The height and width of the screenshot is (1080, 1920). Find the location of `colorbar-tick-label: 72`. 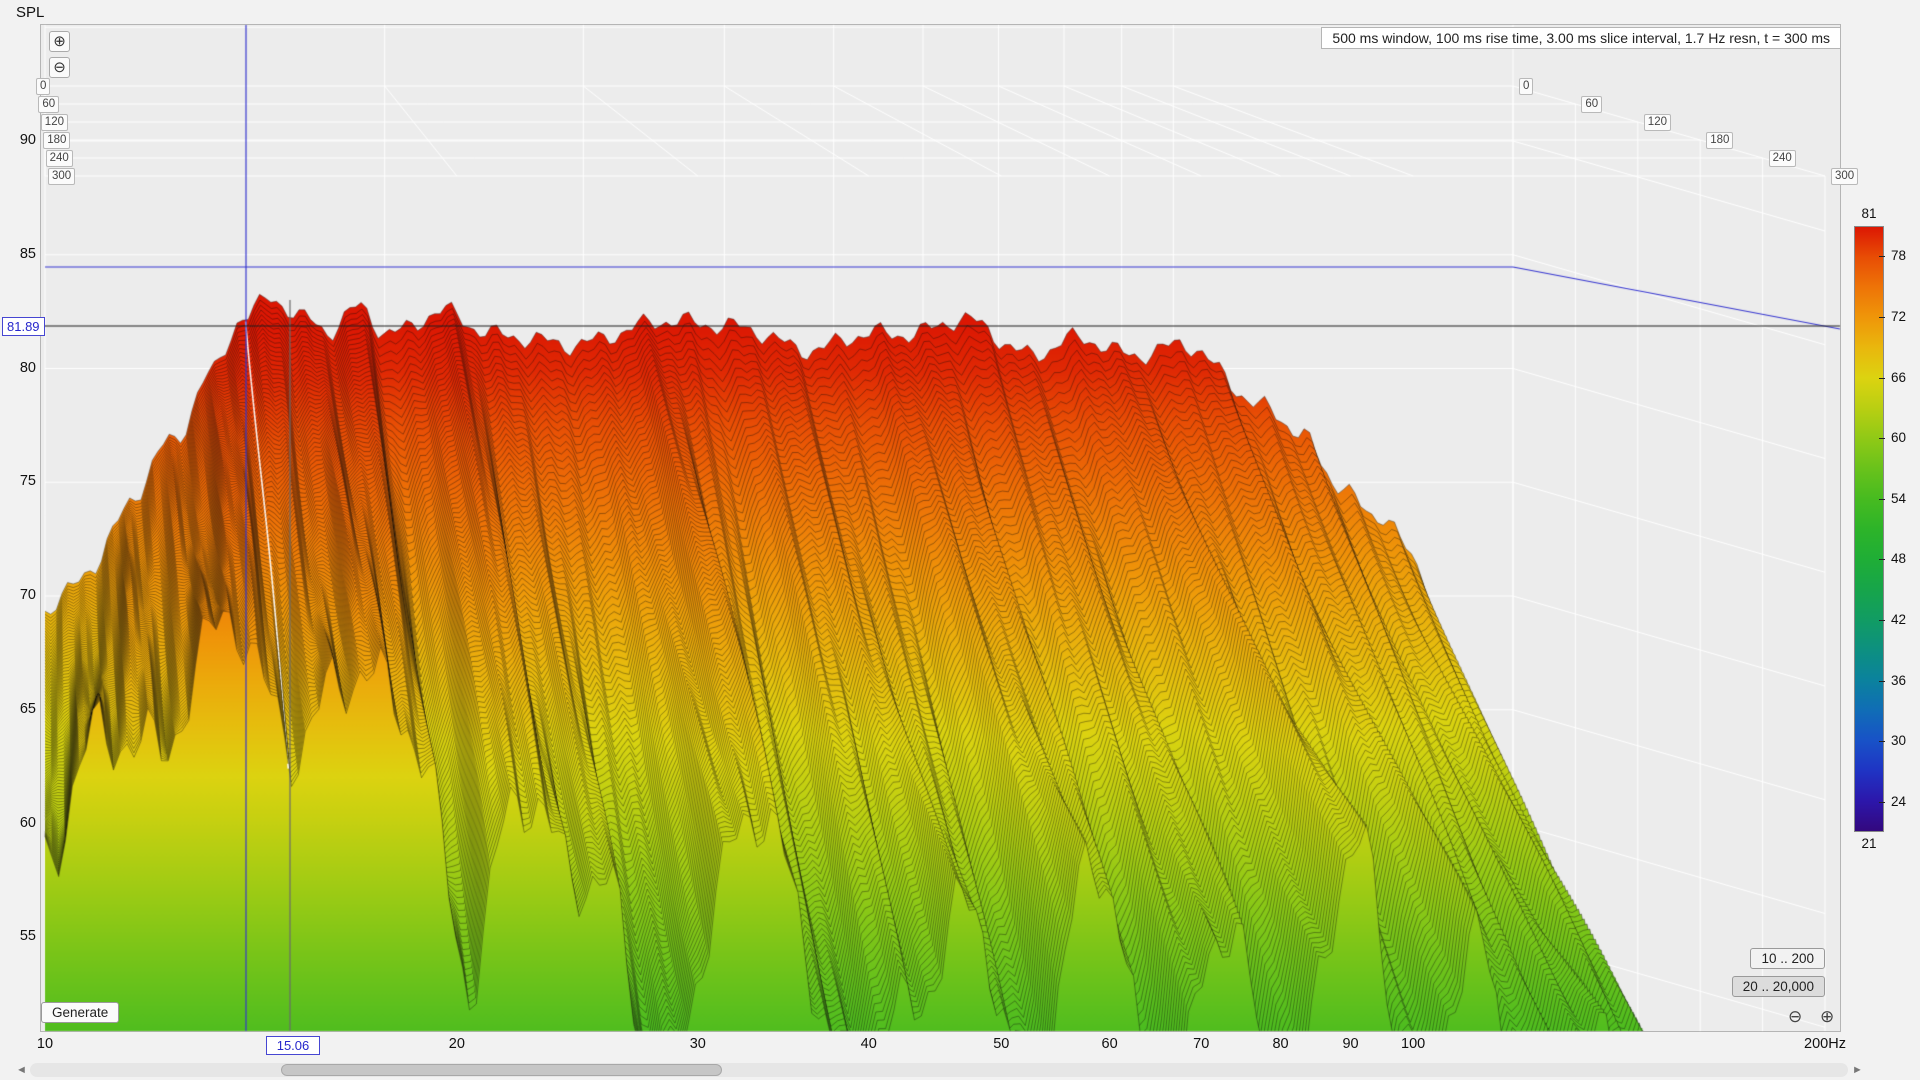

colorbar-tick-label: 72 is located at coordinates (1899, 316).